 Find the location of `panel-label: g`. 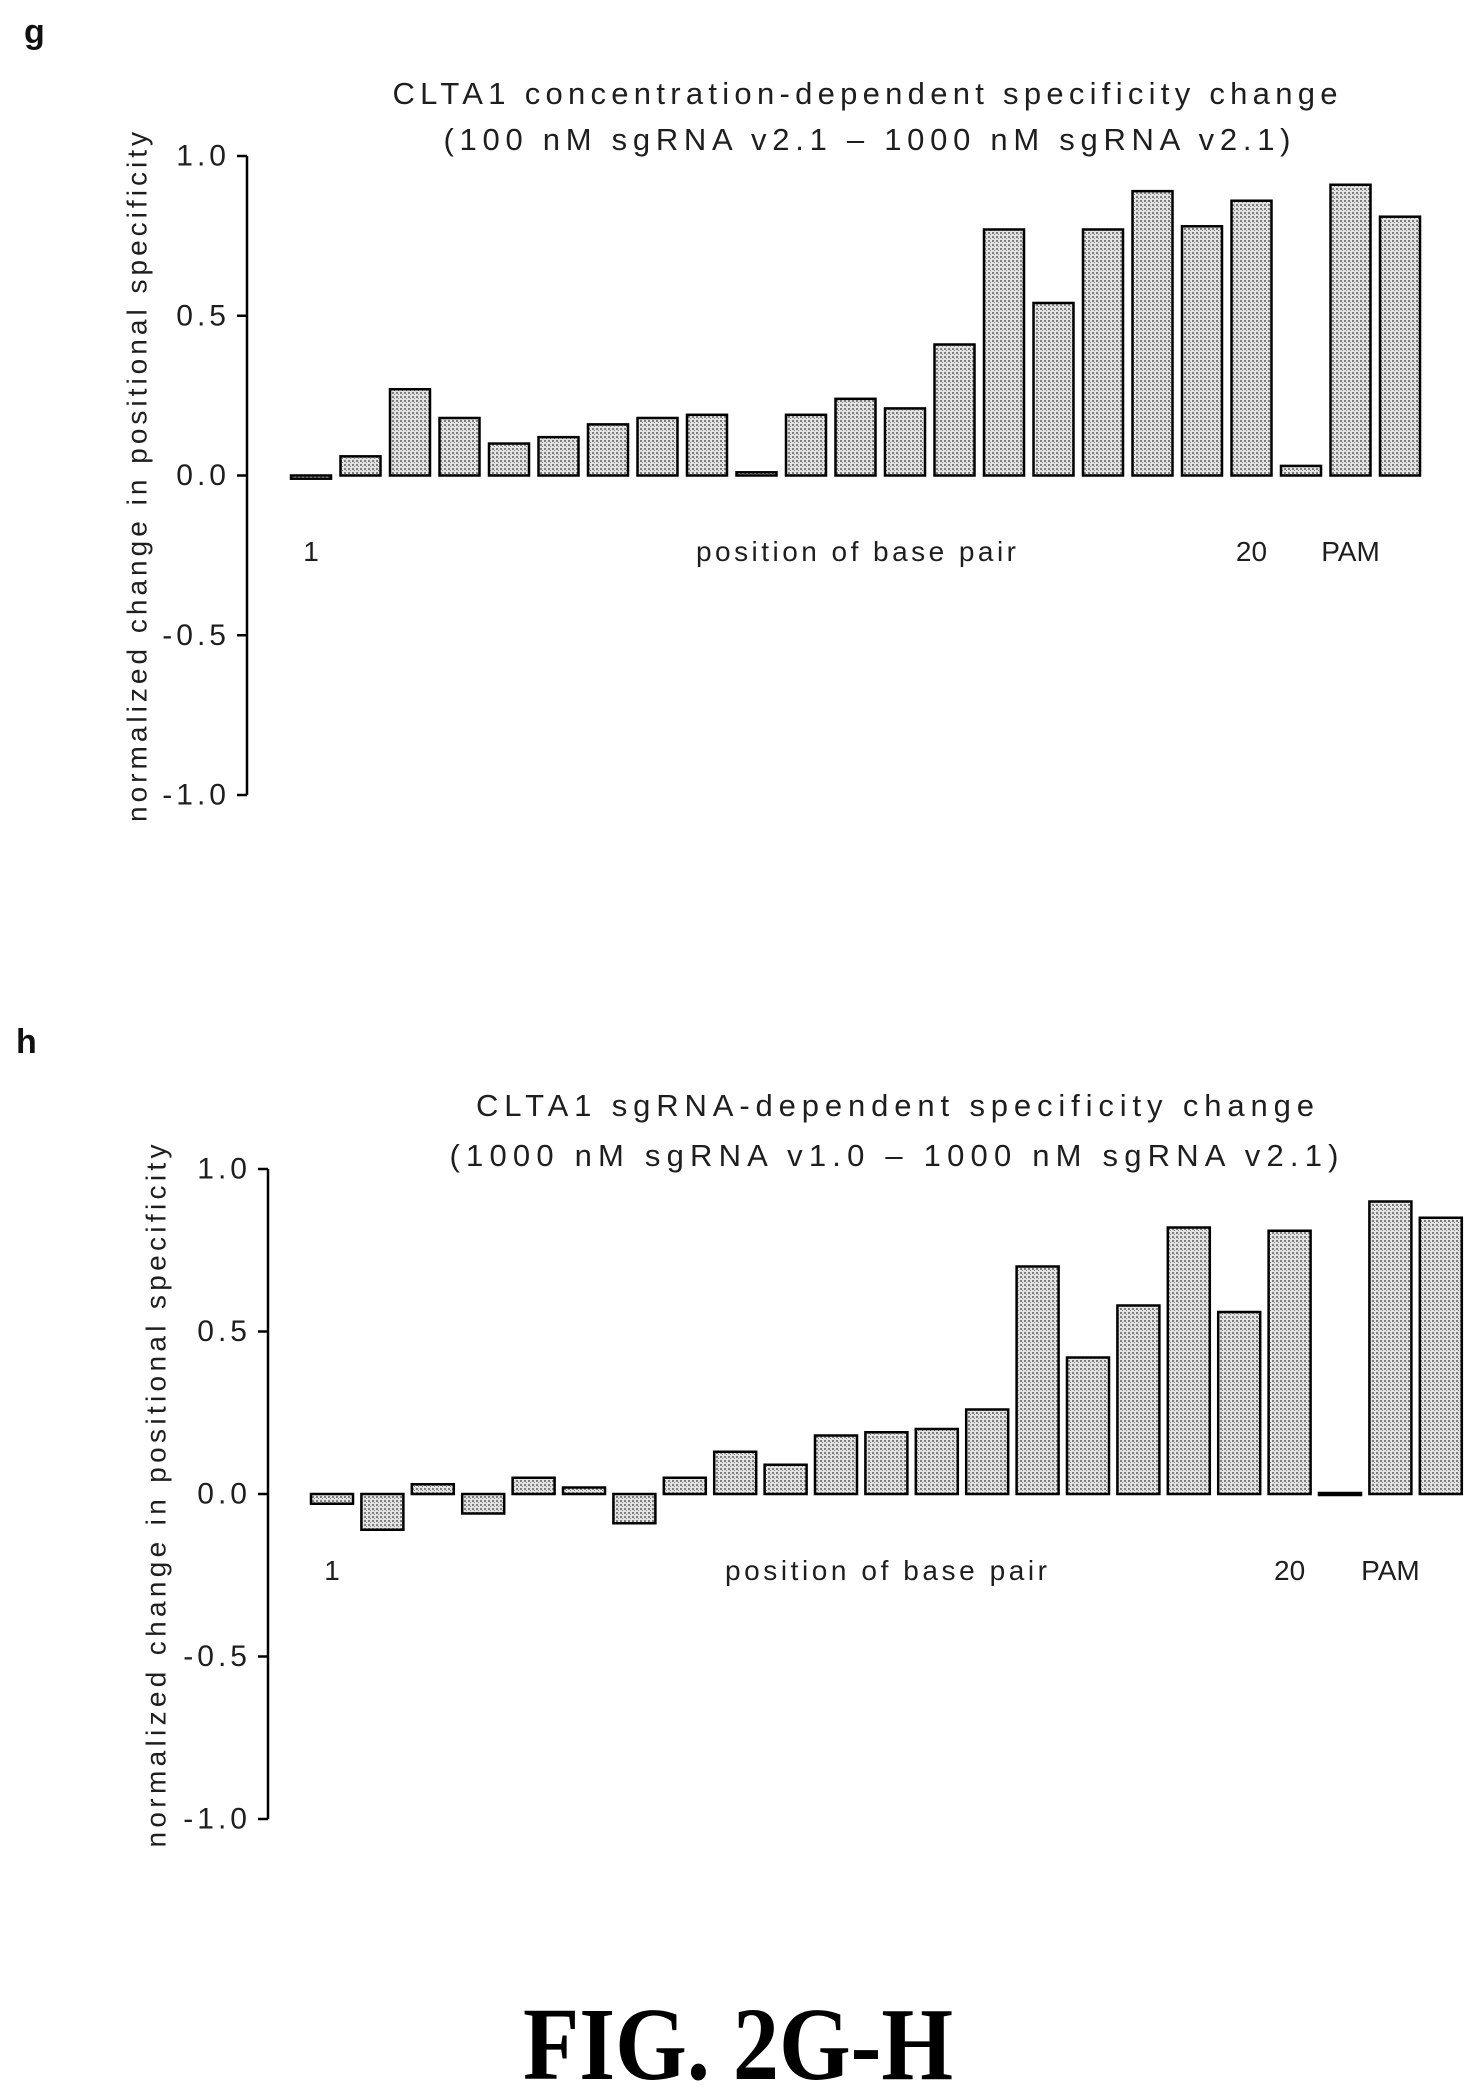

panel-label: g is located at coordinates (34, 32).